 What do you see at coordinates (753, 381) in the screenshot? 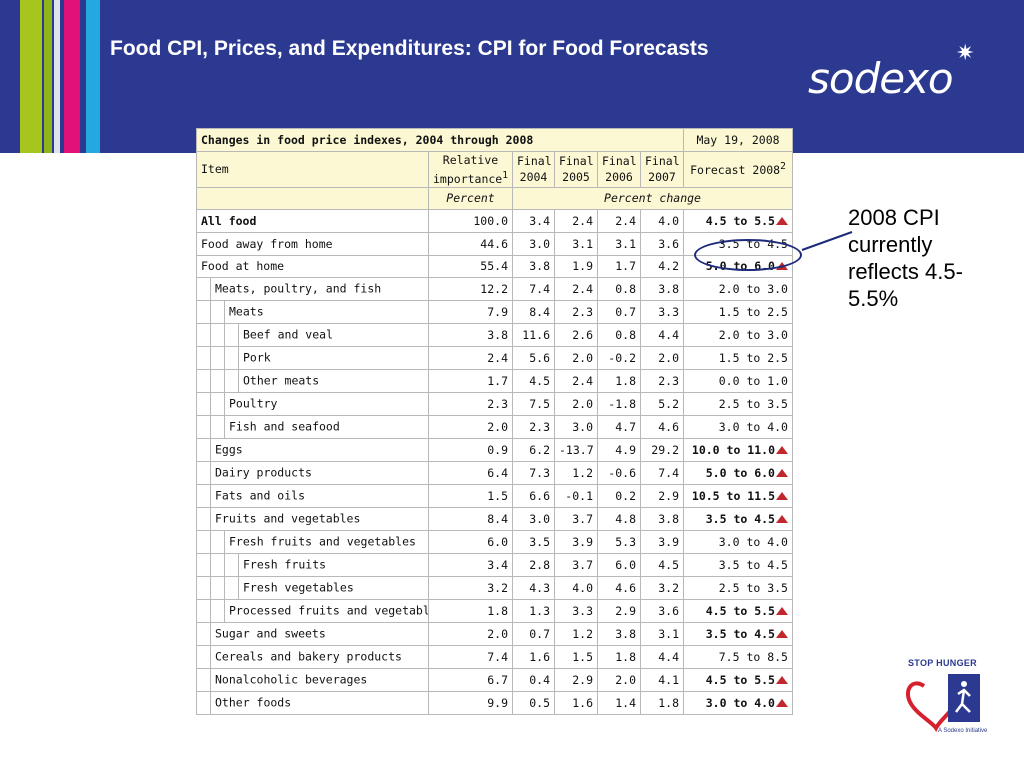
I see `forecast-value: 0.0 to 1.0` at bounding box center [753, 381].